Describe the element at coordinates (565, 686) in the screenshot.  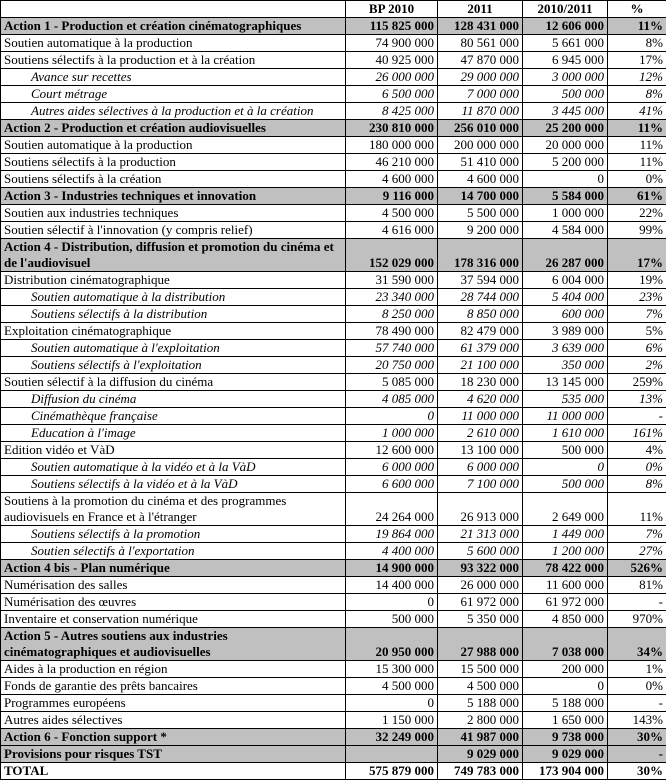
I see `row-value-diff-2010-2011: 0` at that location.